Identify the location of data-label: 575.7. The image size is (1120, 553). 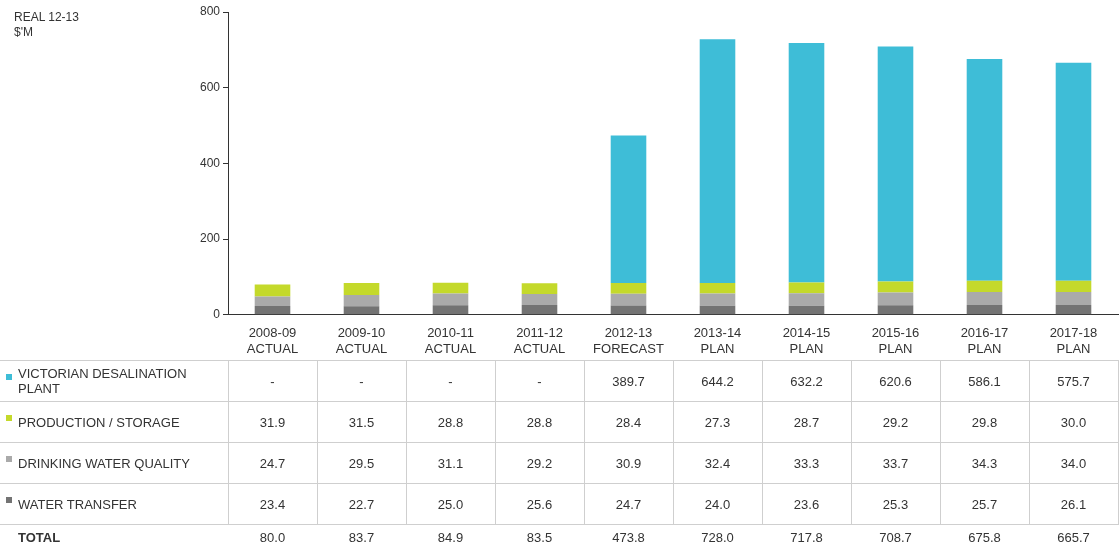
(1073, 381).